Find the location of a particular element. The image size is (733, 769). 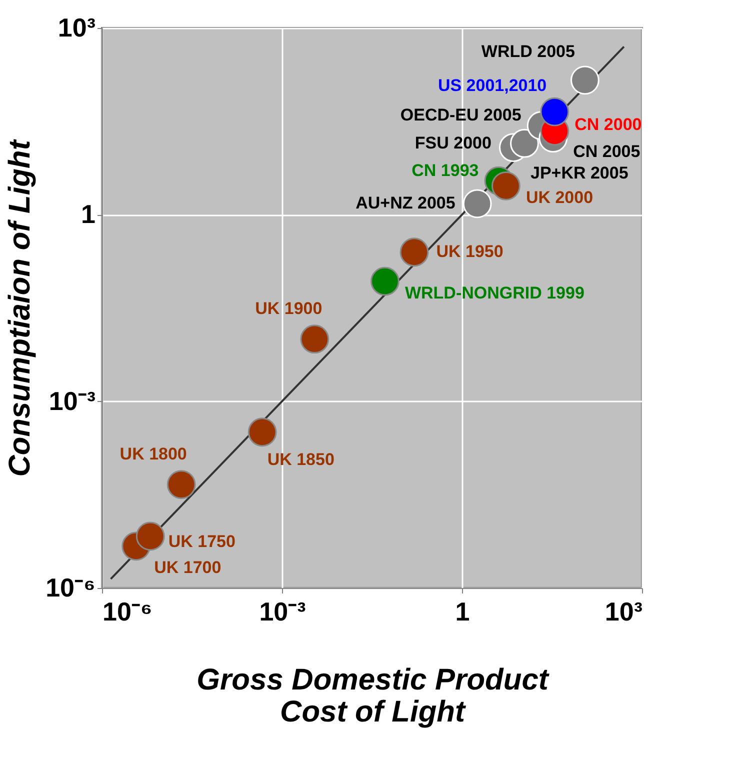

series-label: UK 1800 is located at coordinates (153, 454).